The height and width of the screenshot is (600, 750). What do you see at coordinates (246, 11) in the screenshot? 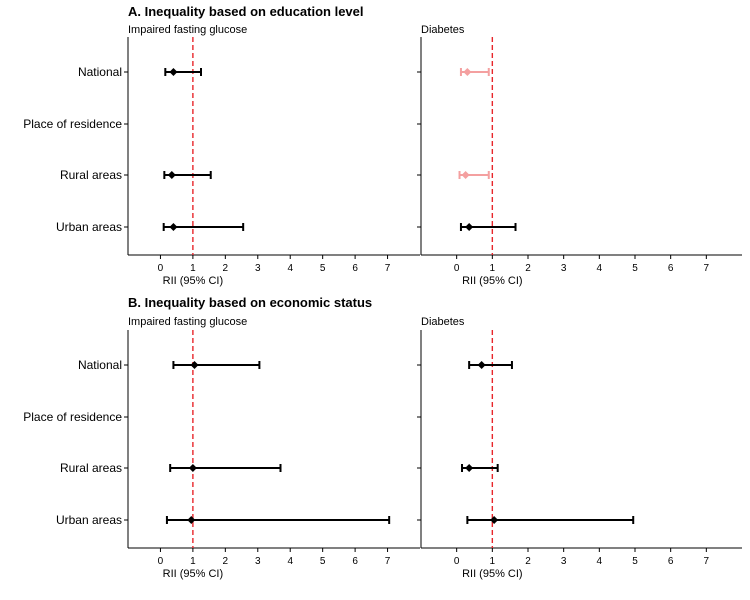
I see `section-title: A. Inequality based on education level` at bounding box center [246, 11].